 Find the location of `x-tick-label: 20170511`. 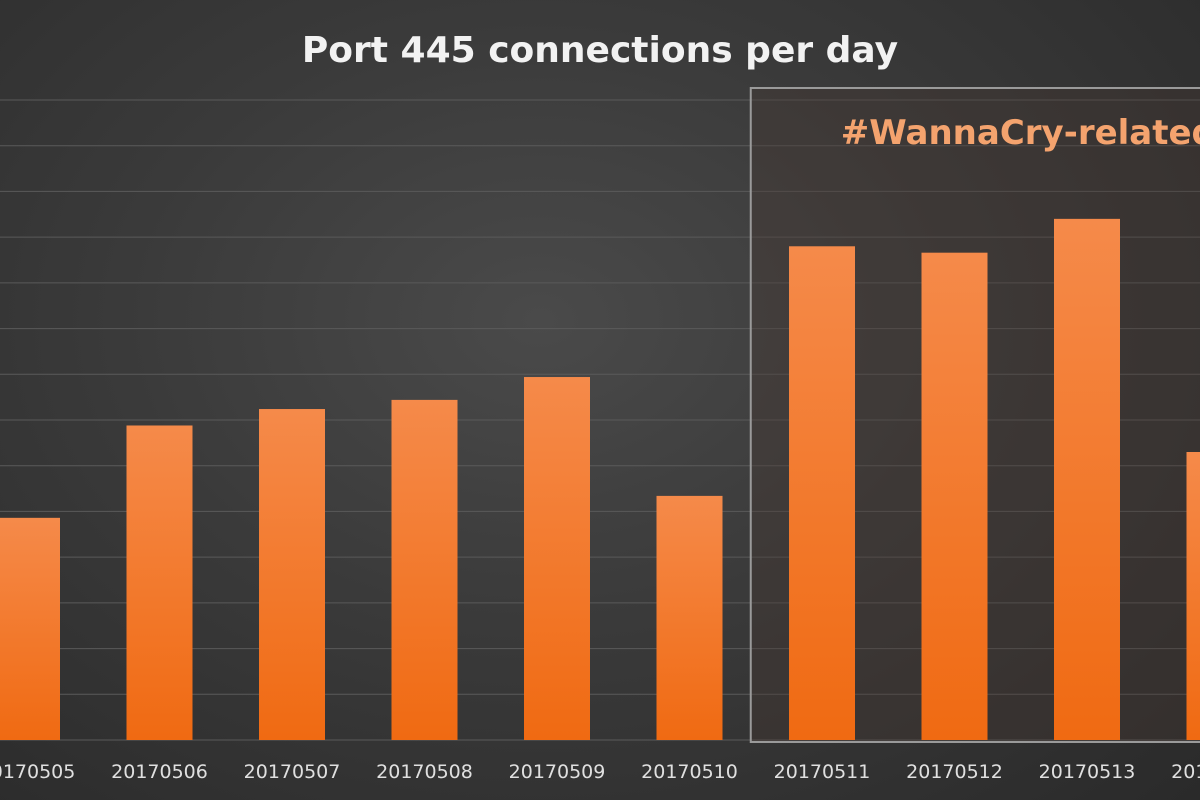

x-tick-label: 20170511 is located at coordinates (822, 772).